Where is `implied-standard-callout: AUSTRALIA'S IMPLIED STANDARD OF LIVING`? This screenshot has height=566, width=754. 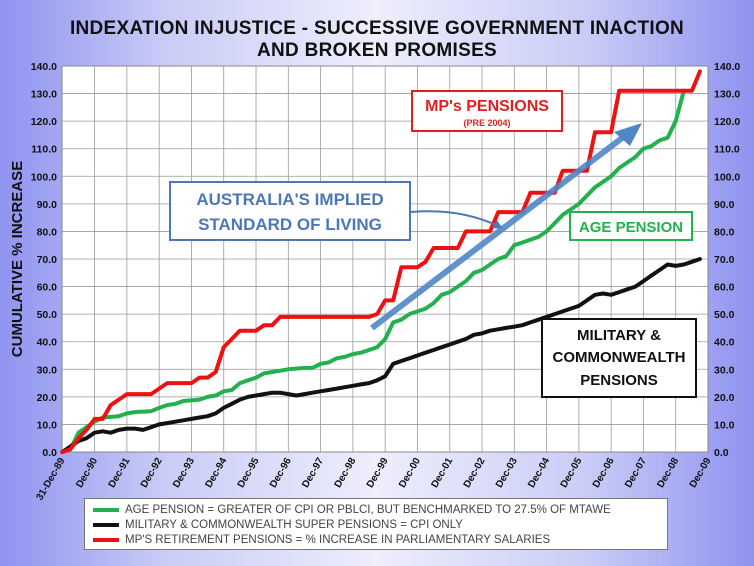
implied-standard-callout: AUSTRALIA'S IMPLIED STANDARD OF LIVING is located at coordinates (336, 211).